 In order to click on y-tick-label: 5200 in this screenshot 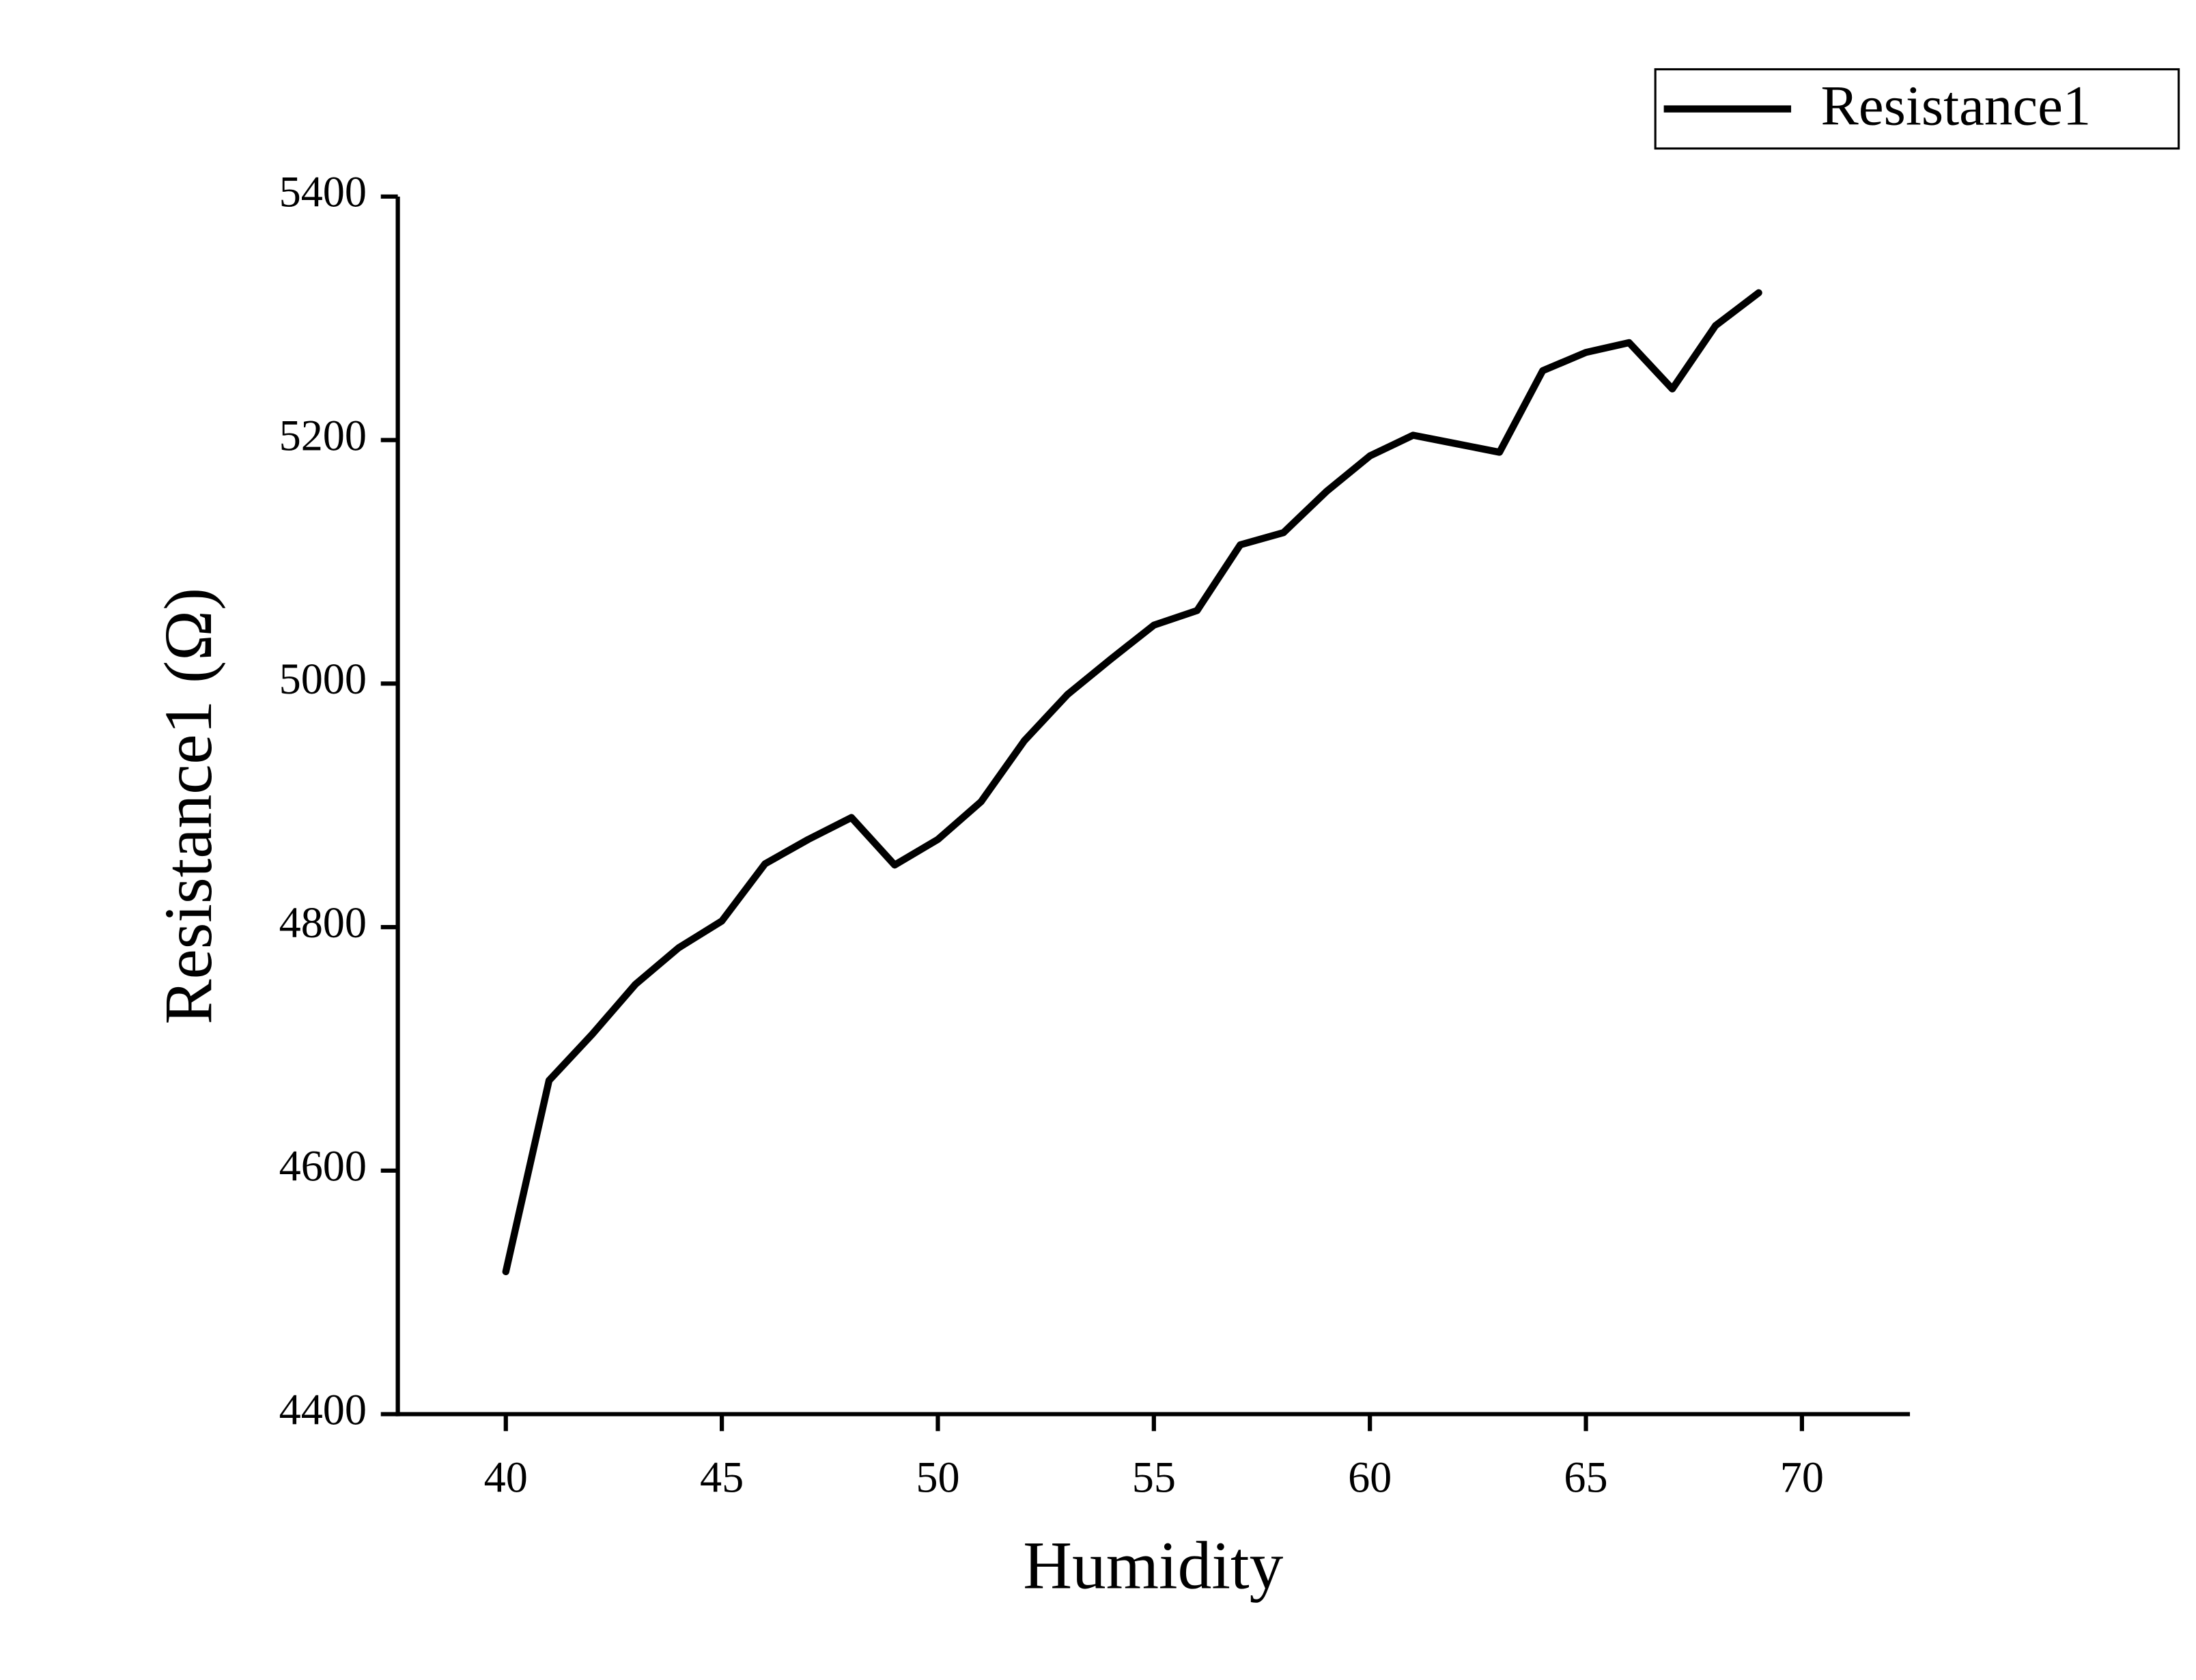, I will do `click(323, 435)`.